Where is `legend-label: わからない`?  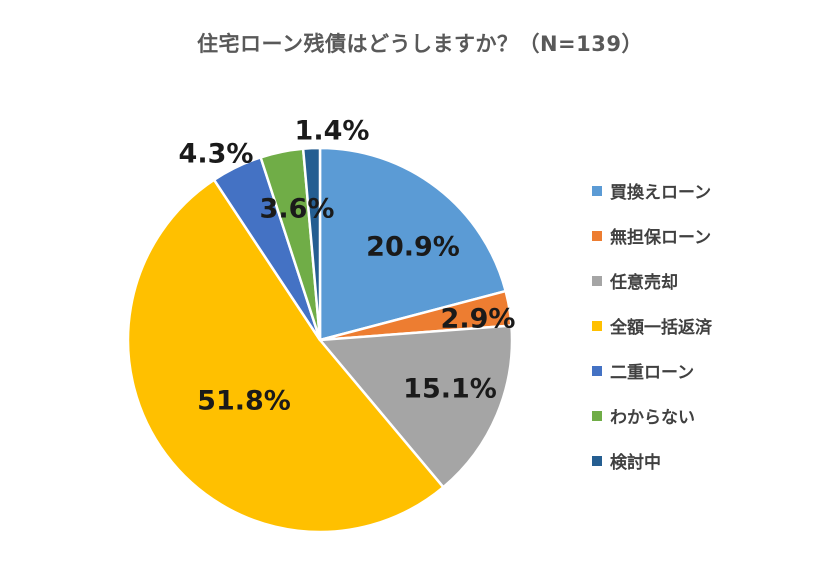
legend-label: わからない is located at coordinates (652, 418).